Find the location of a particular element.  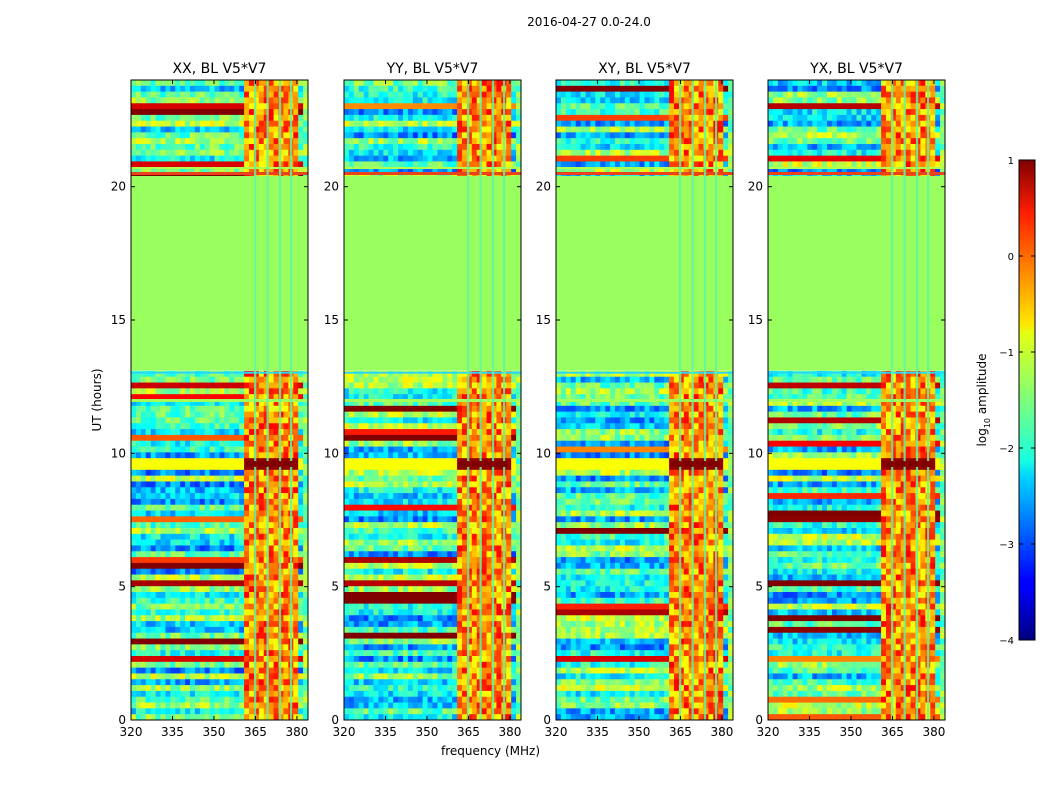

colorbar-tick-label: −4 is located at coordinates (1006, 641).